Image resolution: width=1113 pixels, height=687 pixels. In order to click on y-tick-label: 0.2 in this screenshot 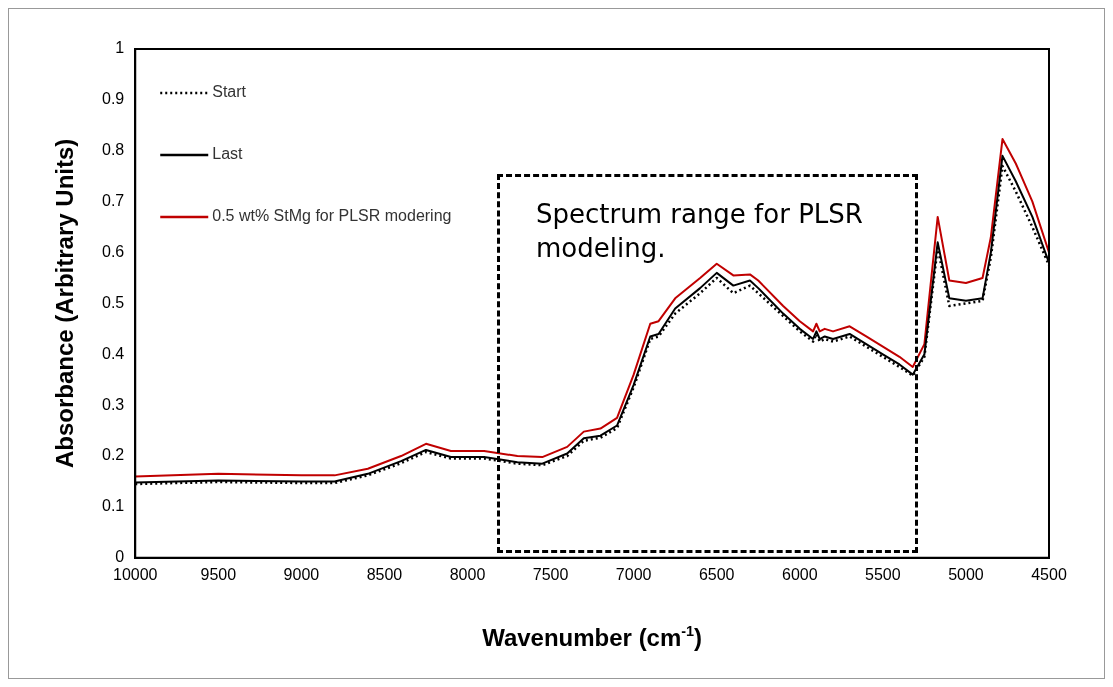, I will do `click(113, 455)`.